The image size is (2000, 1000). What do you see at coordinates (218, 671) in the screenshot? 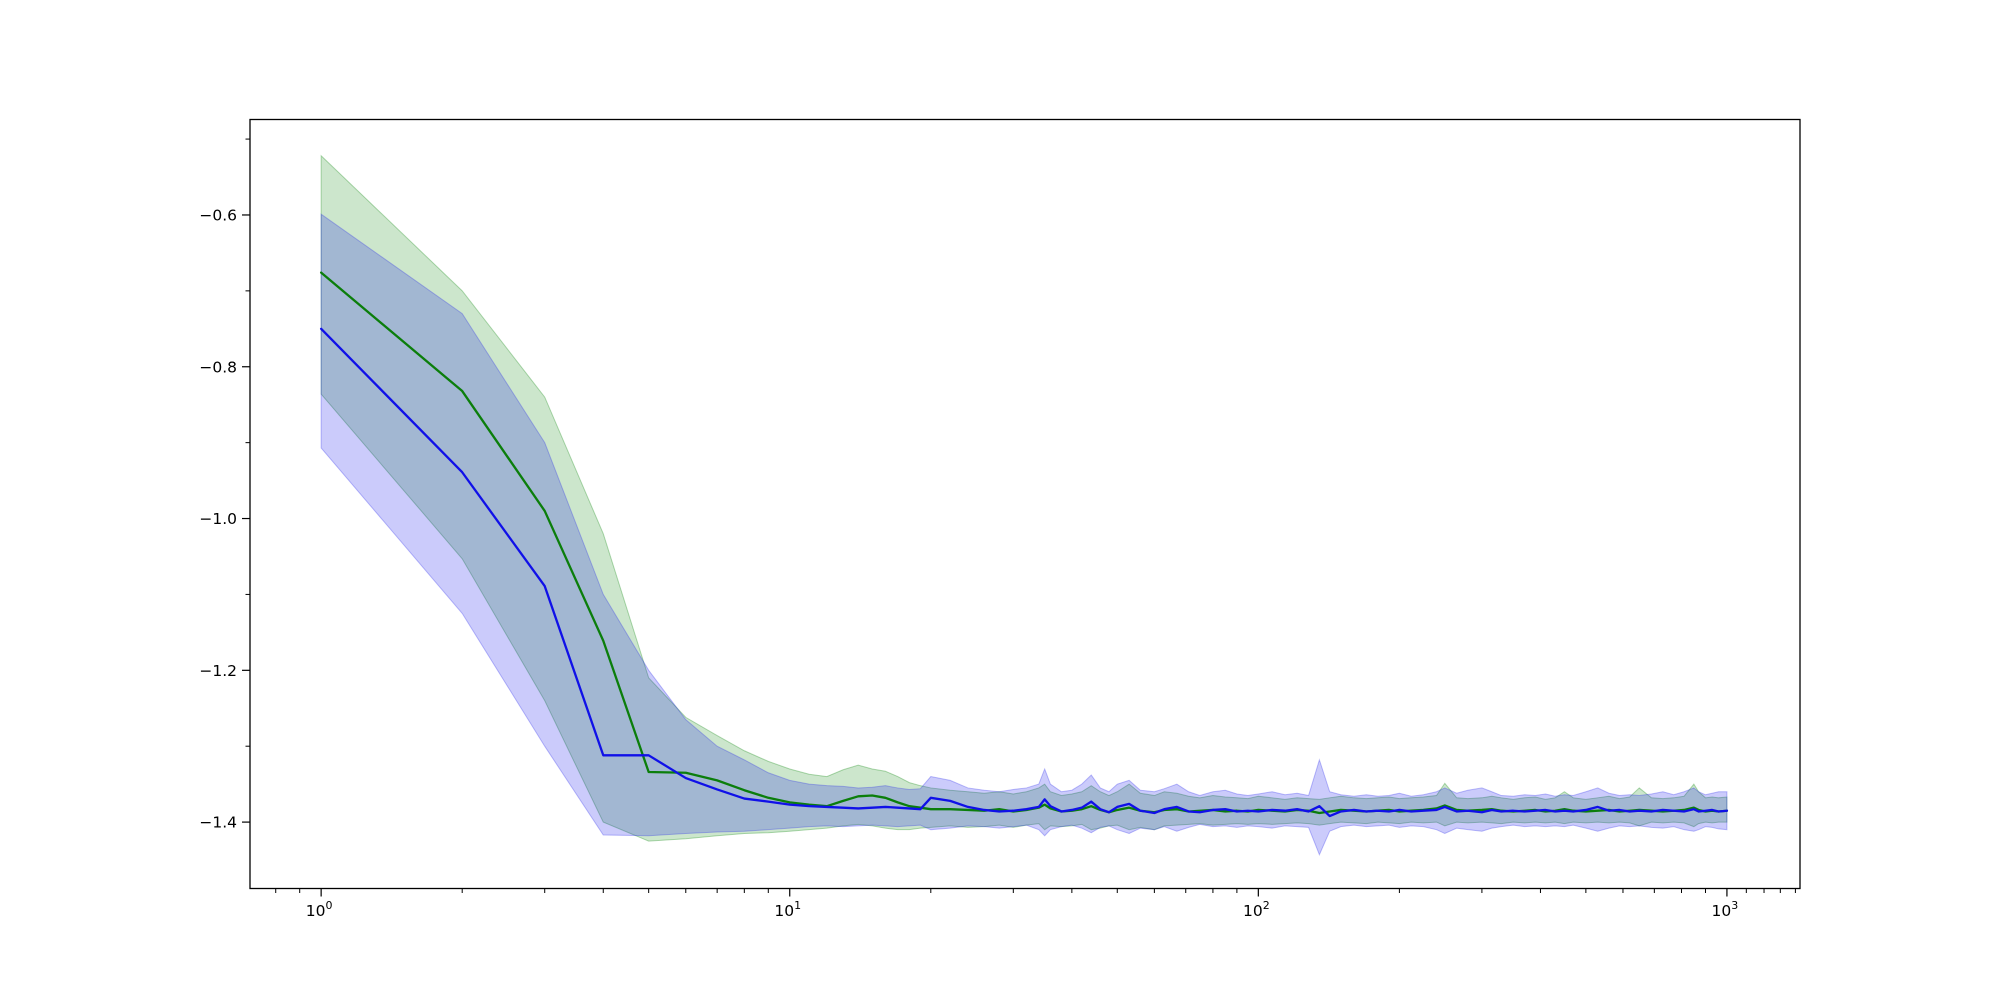
I see `y-tick-label: −1.2` at bounding box center [218, 671].